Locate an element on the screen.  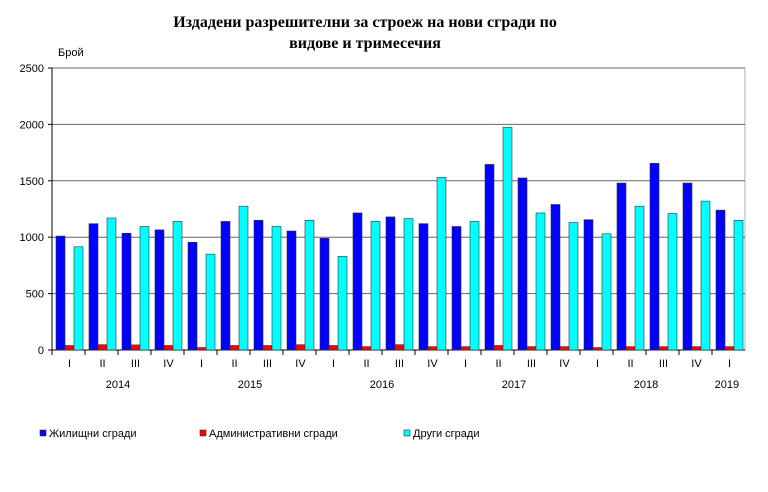
year-label: 2018 is located at coordinates (646, 385).